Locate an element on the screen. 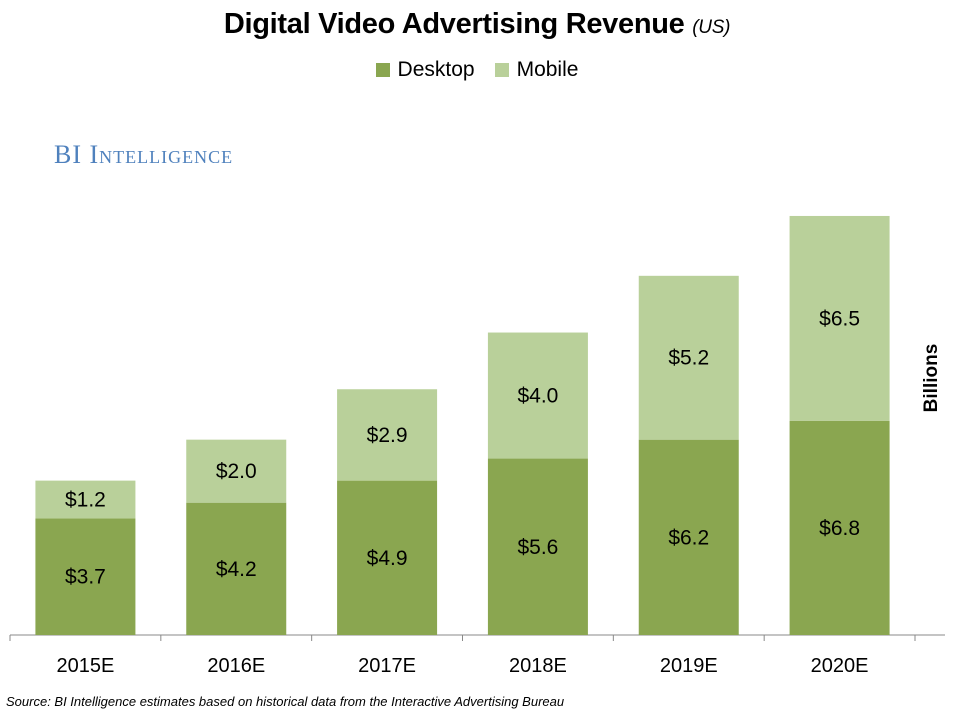  data-label-mobile-2018e: $4.0 is located at coordinates (537, 396).